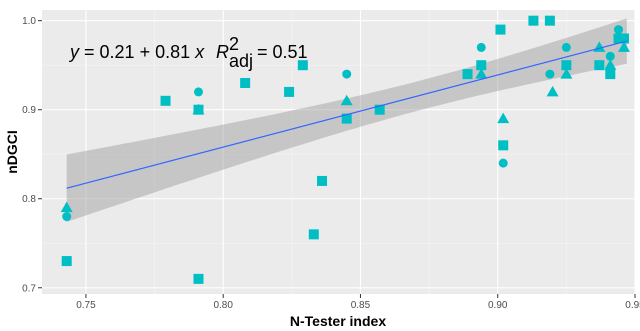  What do you see at coordinates (12, 152) in the screenshot?
I see `y-axis-title: nDGCI` at bounding box center [12, 152].